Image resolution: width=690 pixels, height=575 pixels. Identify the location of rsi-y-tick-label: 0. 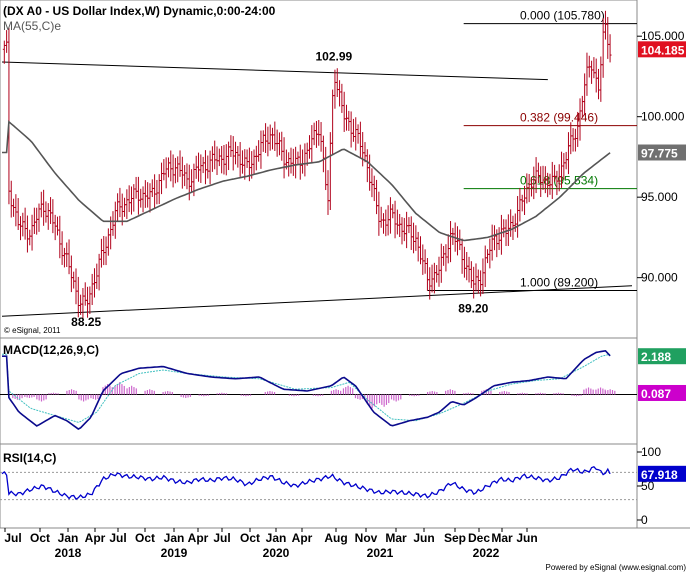
(644, 520).